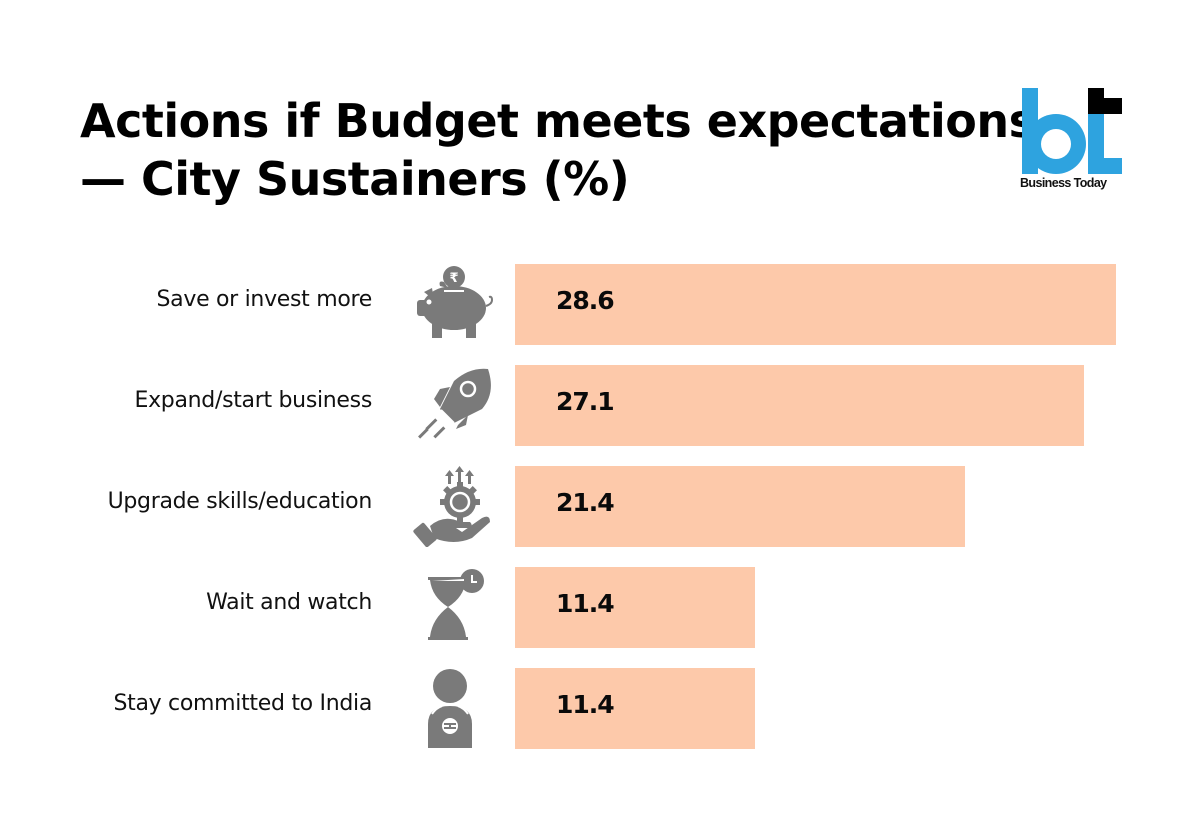 The image size is (1200, 827). I want to click on business-today-logo: Business Today, so click(1071, 141).